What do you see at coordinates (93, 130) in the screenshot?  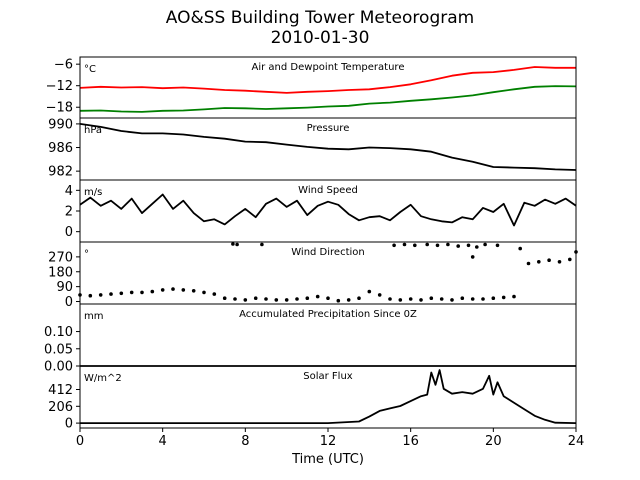 I see `panel-2-unit: hPa` at bounding box center [93, 130].